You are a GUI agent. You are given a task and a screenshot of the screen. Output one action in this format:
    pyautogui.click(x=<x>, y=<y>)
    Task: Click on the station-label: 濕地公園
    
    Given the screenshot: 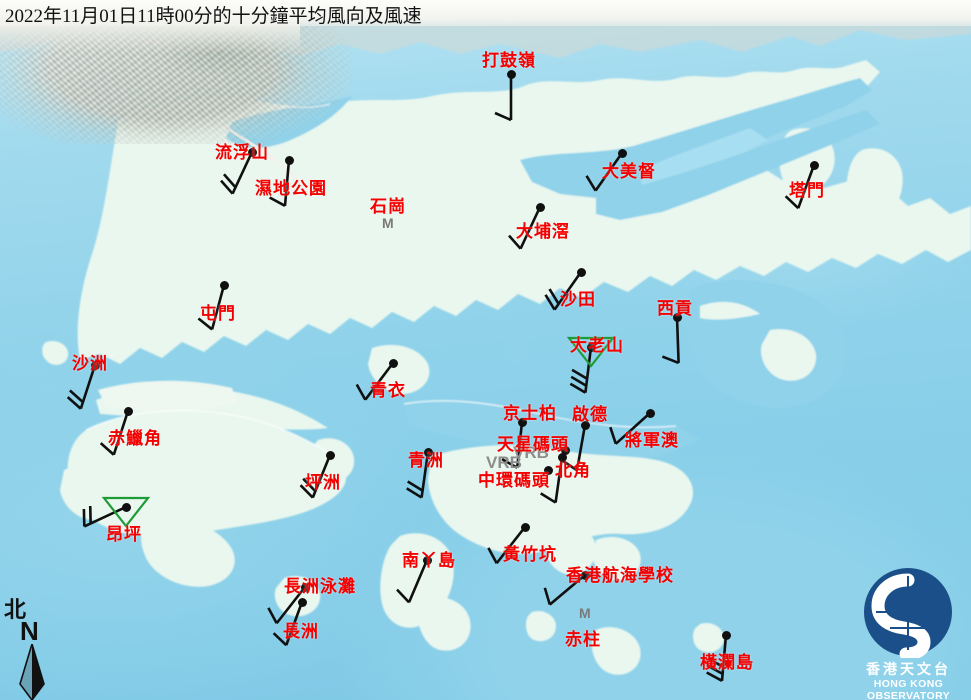 What is the action you would take?
    pyautogui.click(x=291, y=188)
    